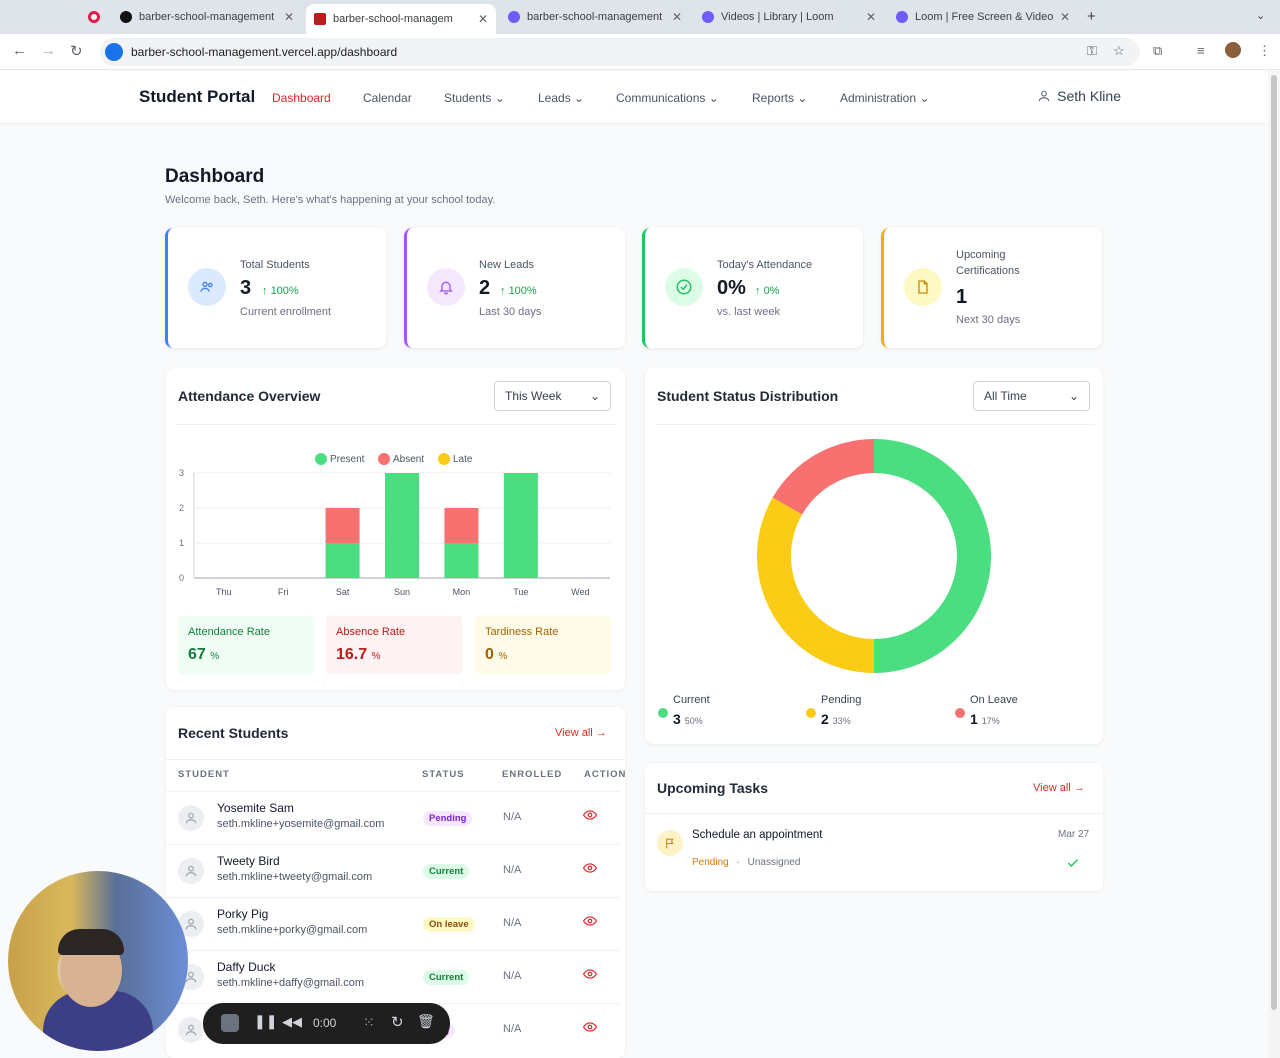  I want to click on bookmark-star-icon: ☆, so click(1119, 50).